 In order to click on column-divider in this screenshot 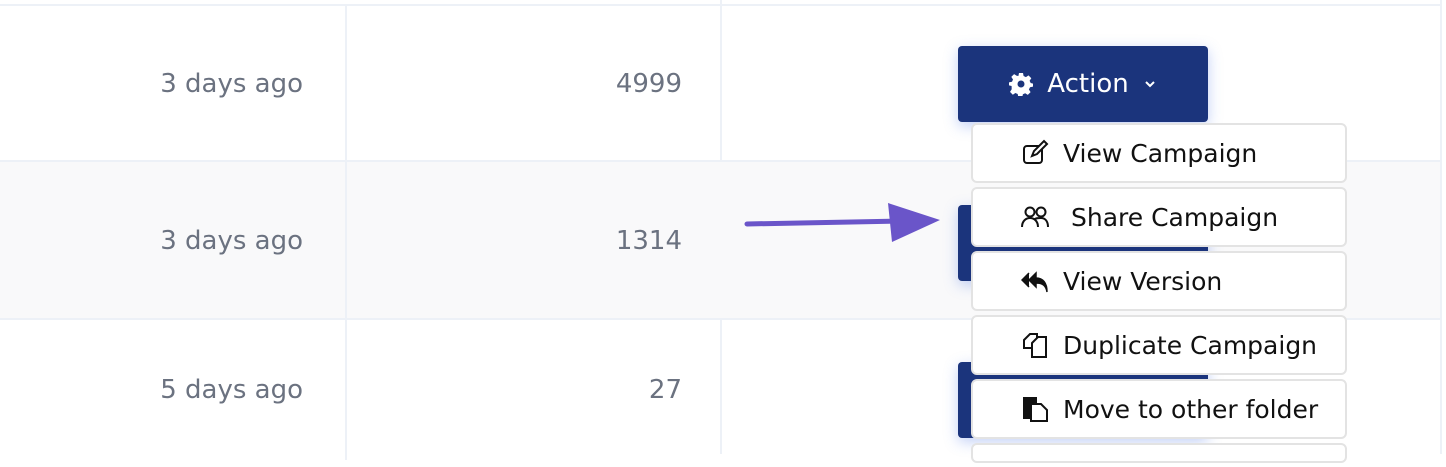, I will do `click(1441, 227)`.